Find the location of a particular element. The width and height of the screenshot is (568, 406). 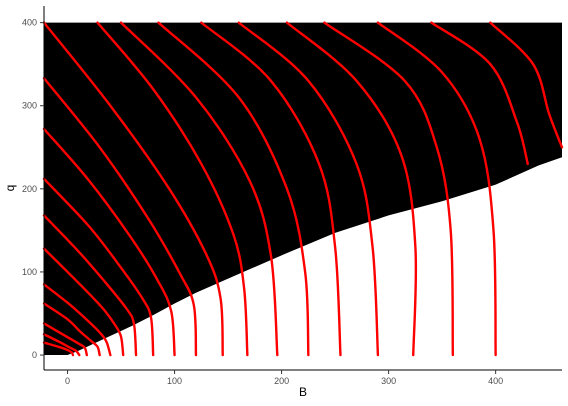

x-axis-title: B is located at coordinates (303, 392).